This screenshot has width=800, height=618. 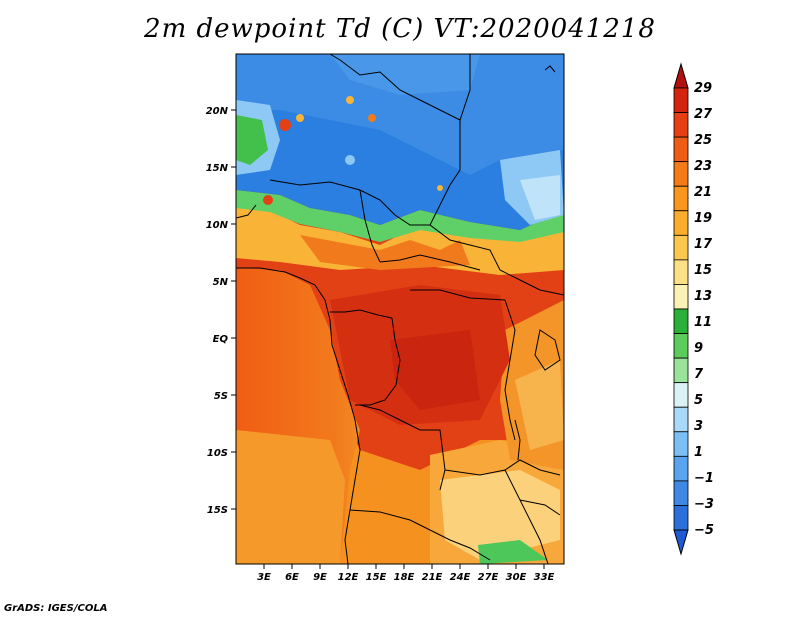 I want to click on lon-label: 21E, so click(x=432, y=577).